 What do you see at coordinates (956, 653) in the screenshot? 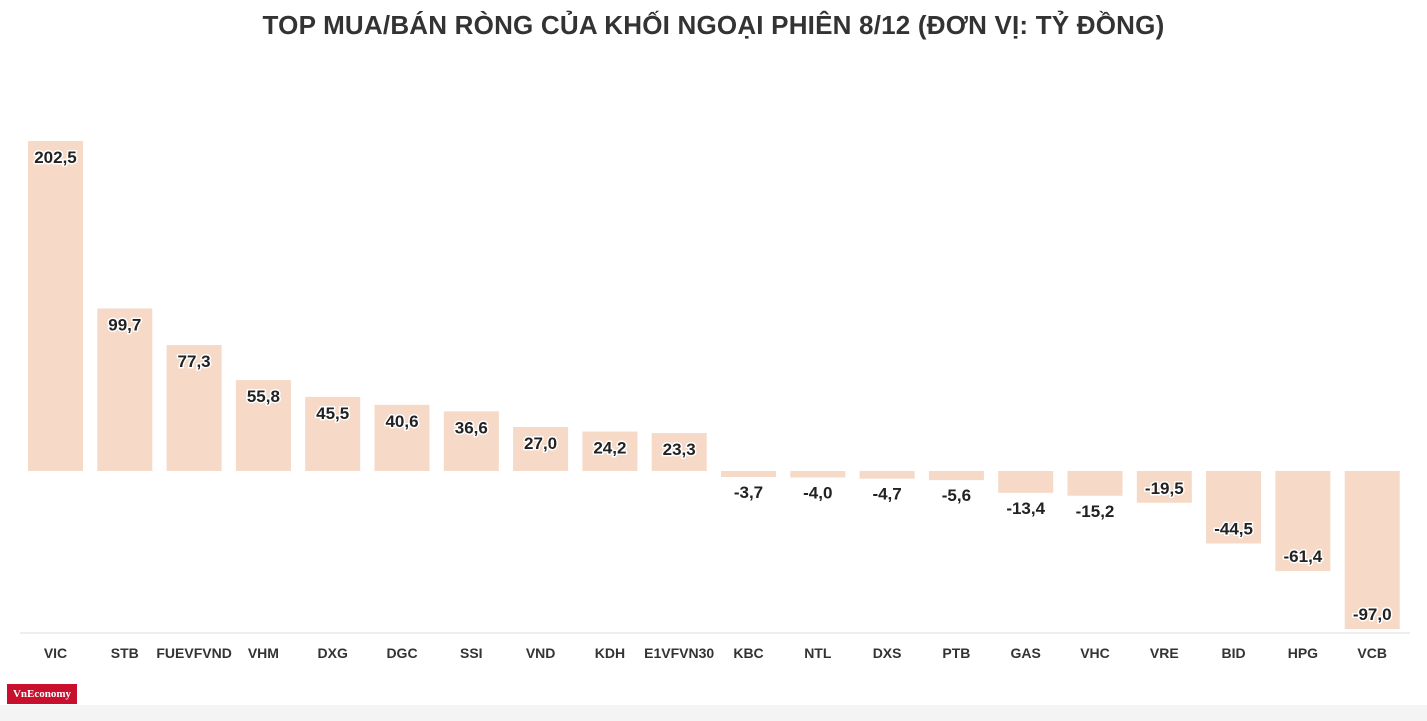
I see `category-label-ptb: PTB` at bounding box center [956, 653].